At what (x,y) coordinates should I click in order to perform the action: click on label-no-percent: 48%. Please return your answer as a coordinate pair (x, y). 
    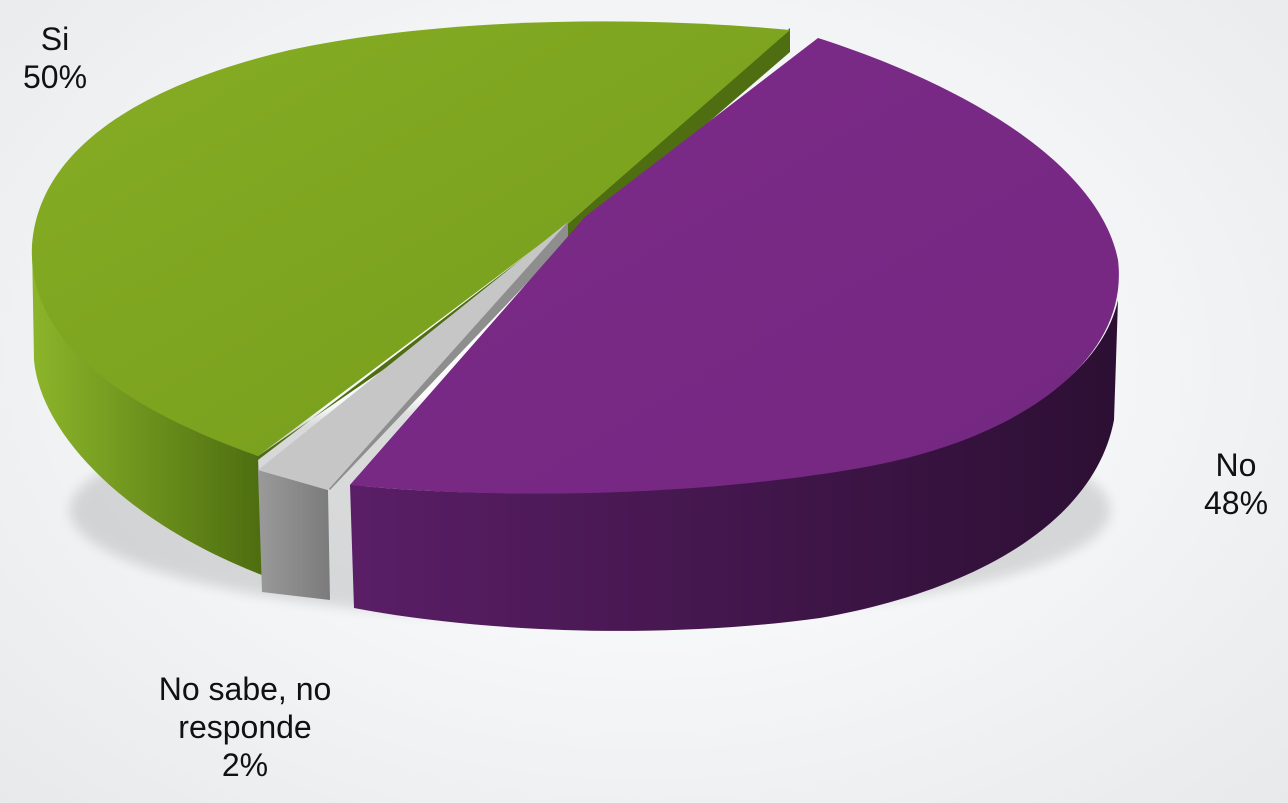
    Looking at the image, I should click on (1236, 503).